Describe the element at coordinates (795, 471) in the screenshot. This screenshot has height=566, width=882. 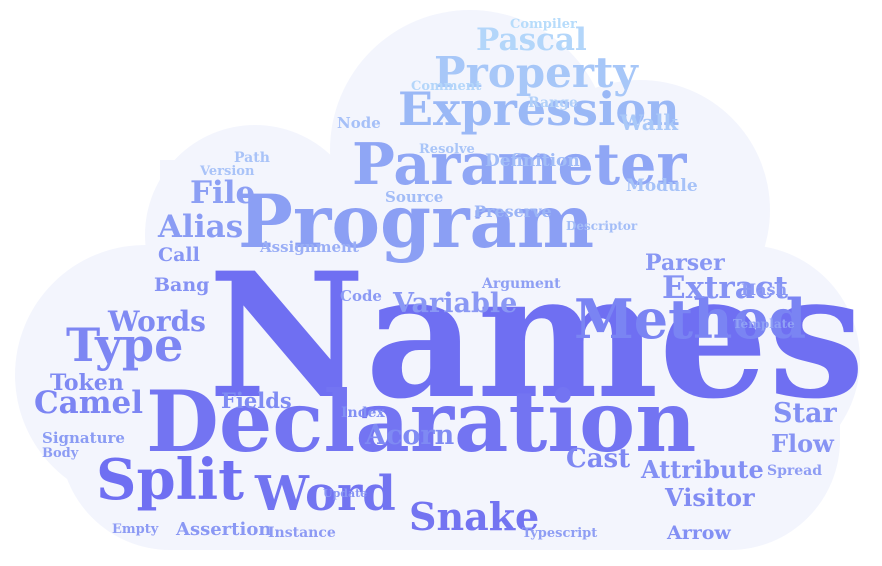
I see `word-spread: Spread` at that location.